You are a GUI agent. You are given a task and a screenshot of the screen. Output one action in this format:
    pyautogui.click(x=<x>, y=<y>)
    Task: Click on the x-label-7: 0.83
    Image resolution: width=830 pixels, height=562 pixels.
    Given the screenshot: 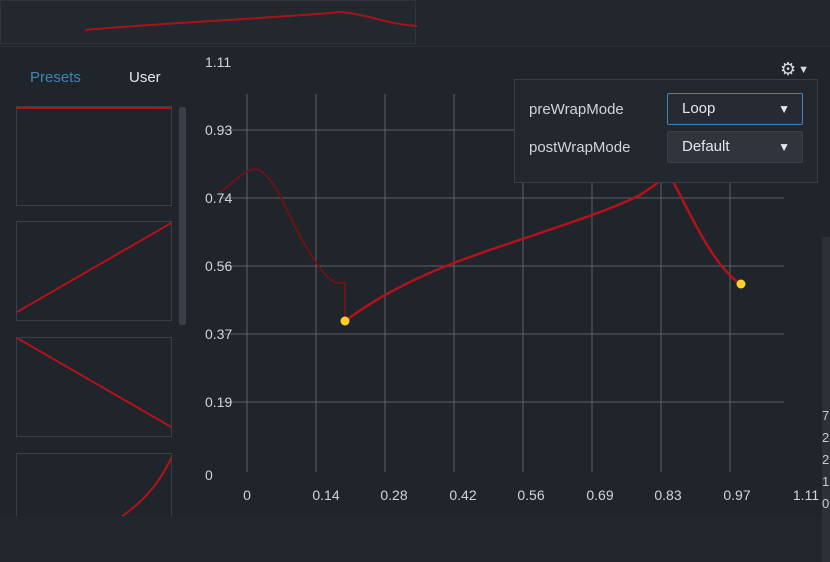 What is the action you would take?
    pyautogui.click(x=667, y=495)
    